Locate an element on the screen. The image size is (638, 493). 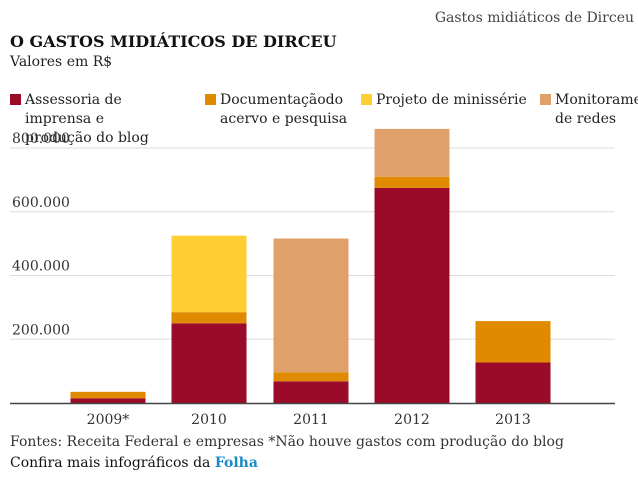
chart-title: O GASTOS MIDIÁTICOS DE DIRCEU is located at coordinates (173, 41).